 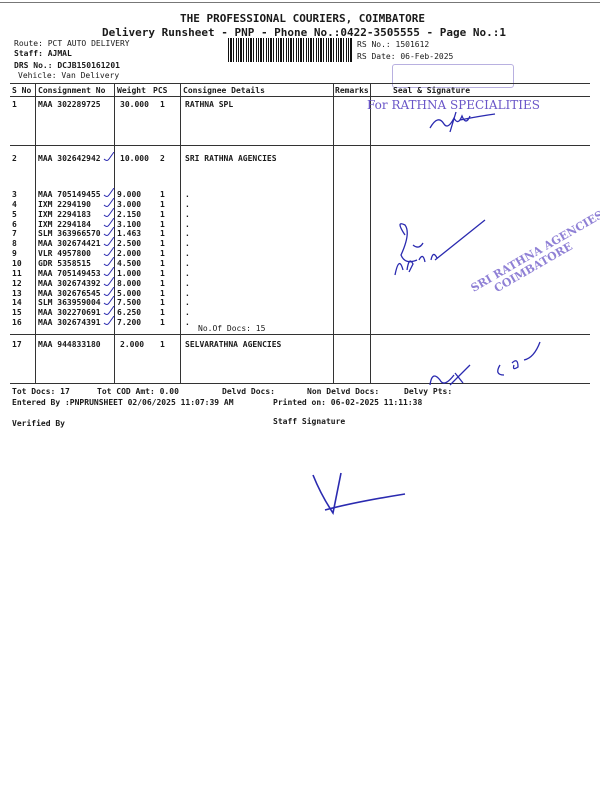 I want to click on signature-row2, so click(x=440, y=247).